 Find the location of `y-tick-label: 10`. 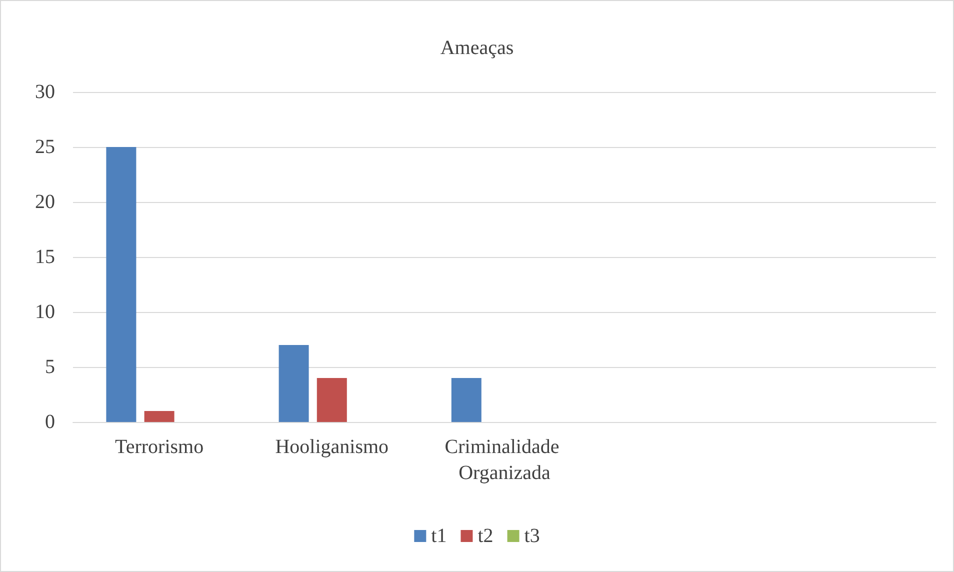

y-tick-label: 10 is located at coordinates (45, 312).